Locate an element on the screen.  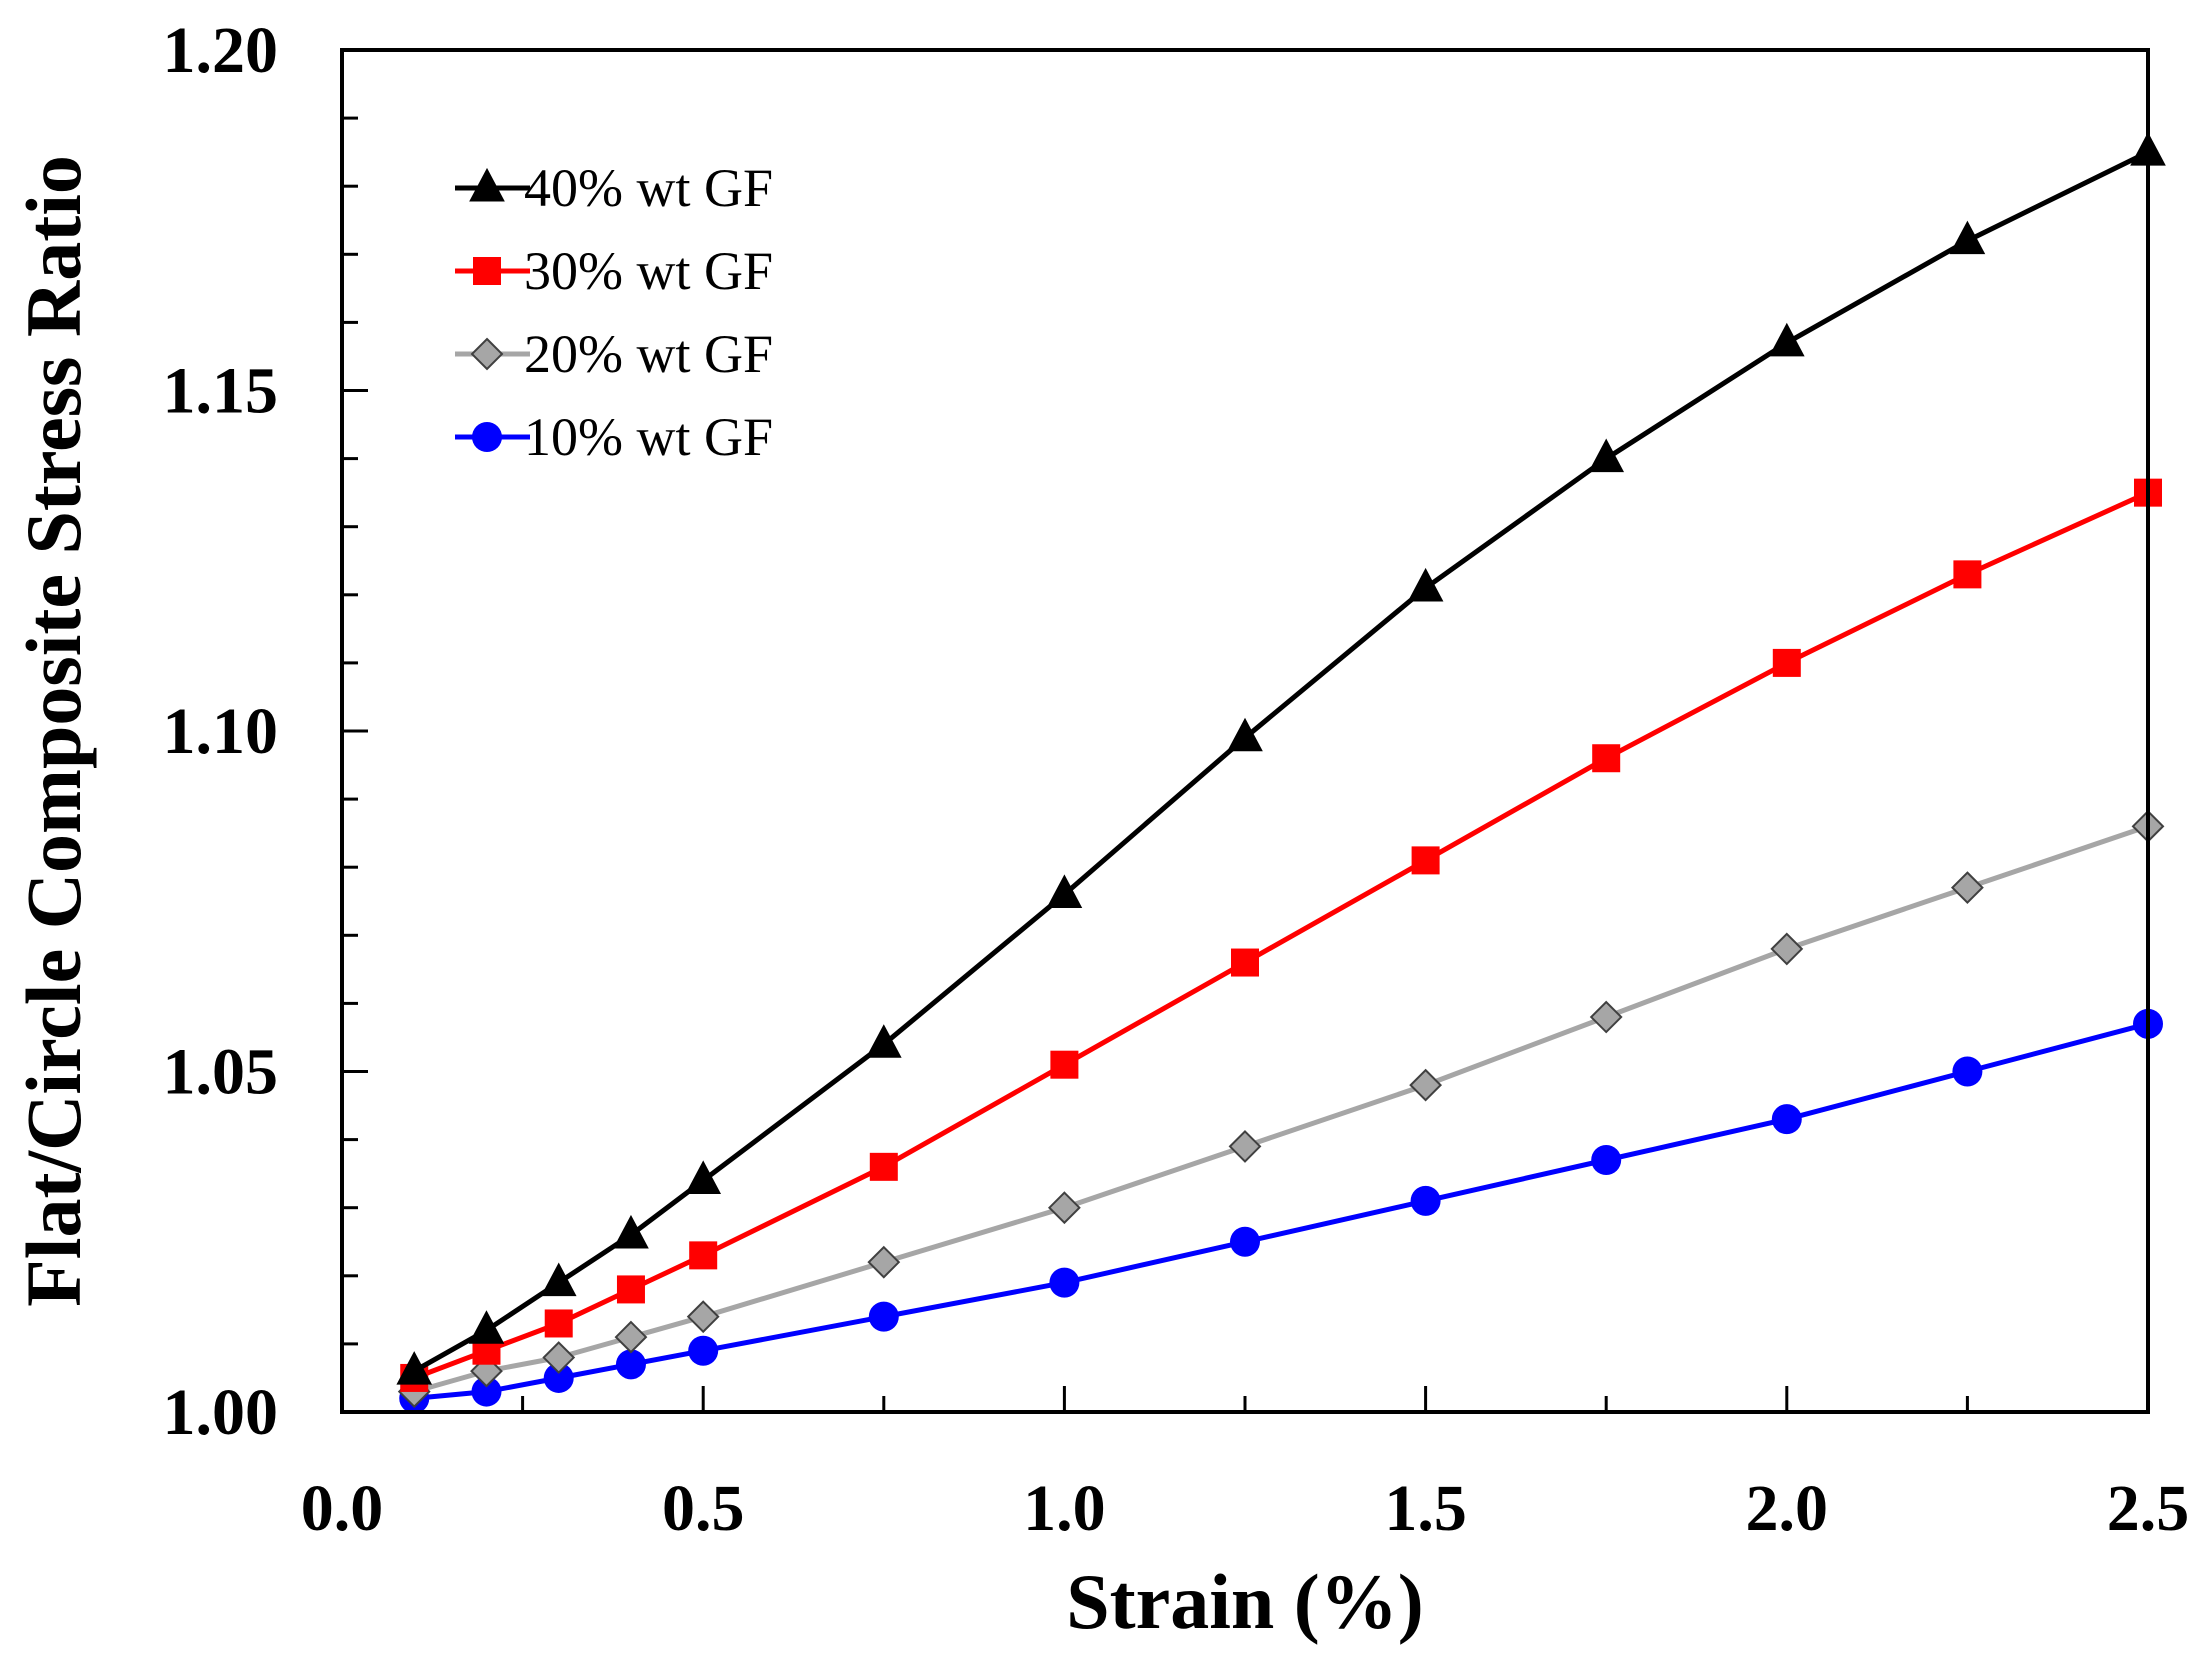
legend-label: 30% wt GF is located at coordinates (648, 271).